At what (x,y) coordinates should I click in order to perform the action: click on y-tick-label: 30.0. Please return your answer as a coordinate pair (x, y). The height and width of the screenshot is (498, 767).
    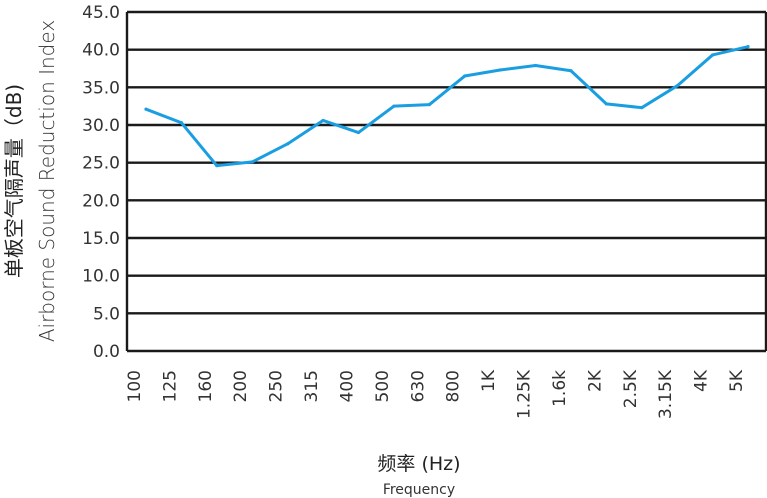
    Looking at the image, I should click on (101, 126).